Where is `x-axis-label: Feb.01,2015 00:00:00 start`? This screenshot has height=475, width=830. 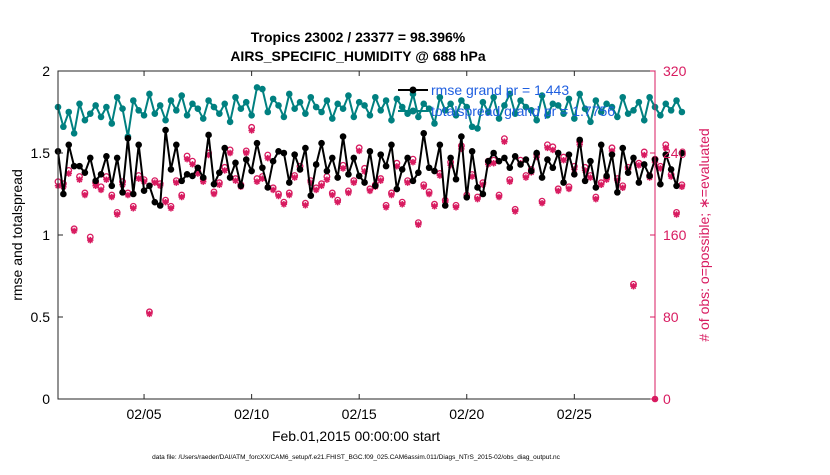 x-axis-label: Feb.01,2015 00:00:00 start is located at coordinates (356, 436).